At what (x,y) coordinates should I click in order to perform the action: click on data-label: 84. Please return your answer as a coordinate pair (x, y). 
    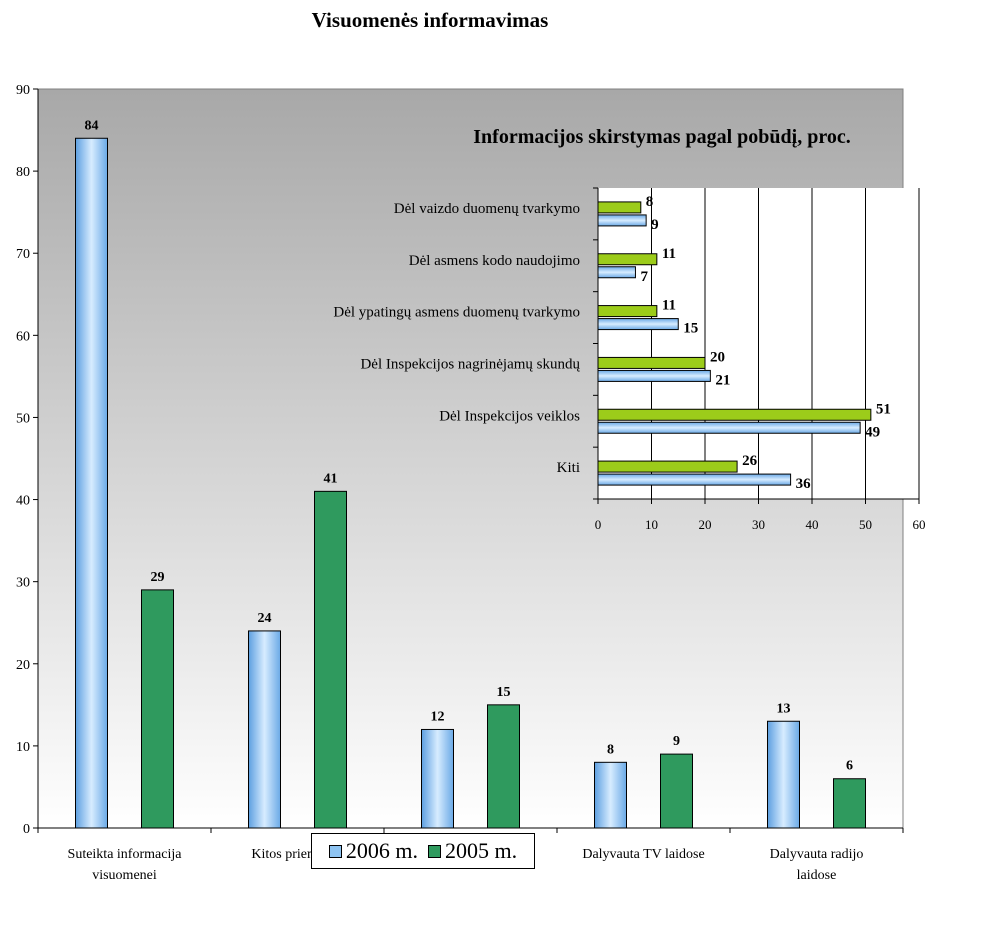
    Looking at the image, I should click on (92, 125).